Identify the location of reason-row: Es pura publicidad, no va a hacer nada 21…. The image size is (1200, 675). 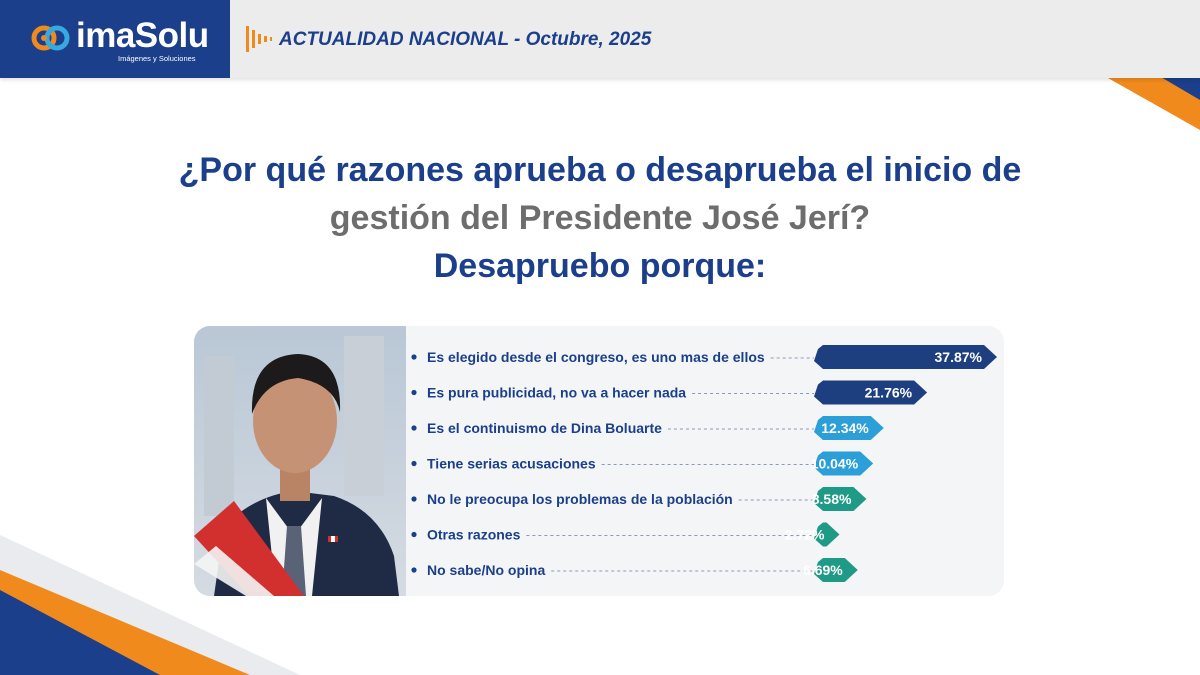
(669, 392).